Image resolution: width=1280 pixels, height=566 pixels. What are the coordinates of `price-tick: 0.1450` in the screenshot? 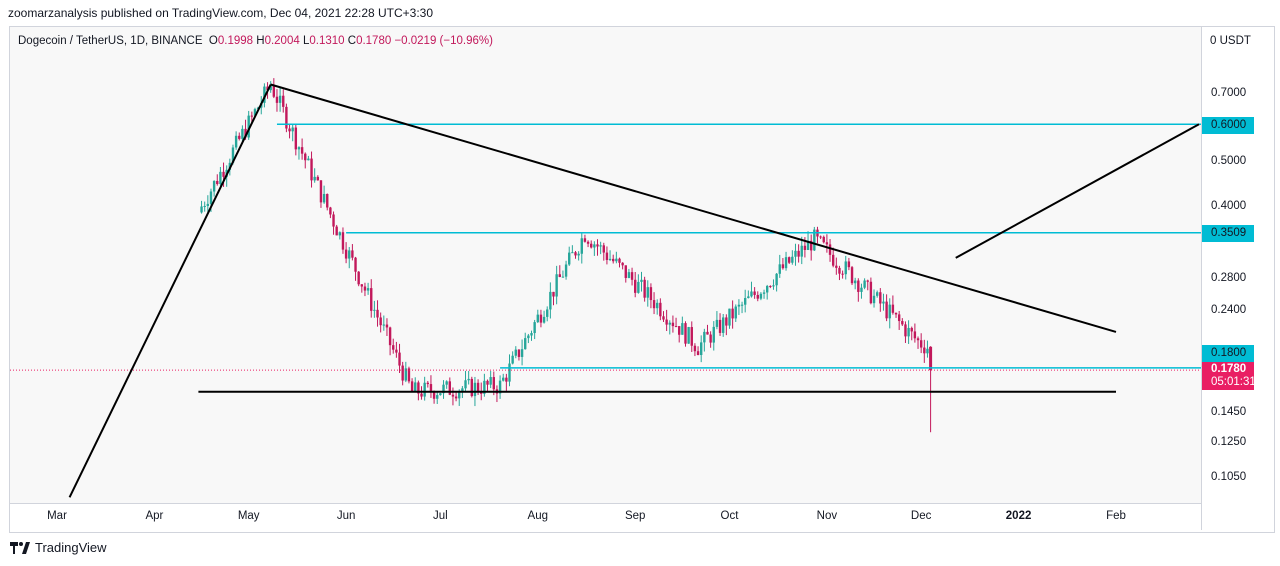 It's located at (1229, 411).